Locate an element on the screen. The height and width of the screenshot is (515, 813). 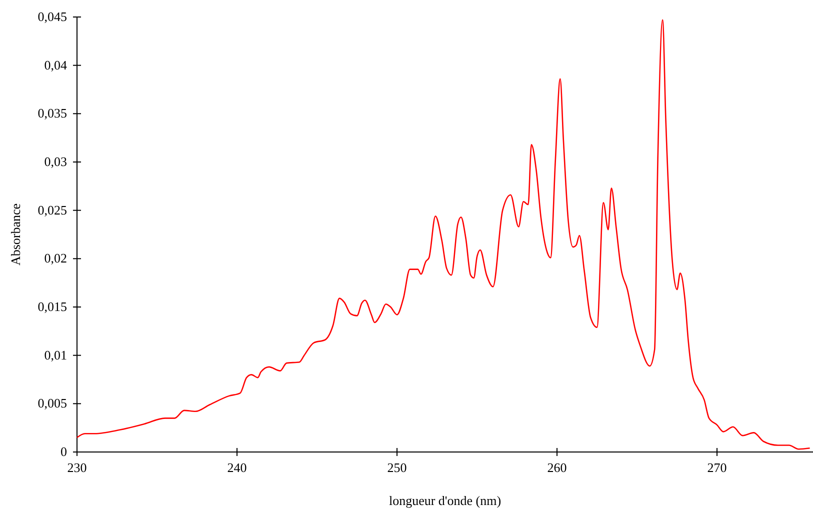
y-tick-label: 0 is located at coordinates (63, 451).